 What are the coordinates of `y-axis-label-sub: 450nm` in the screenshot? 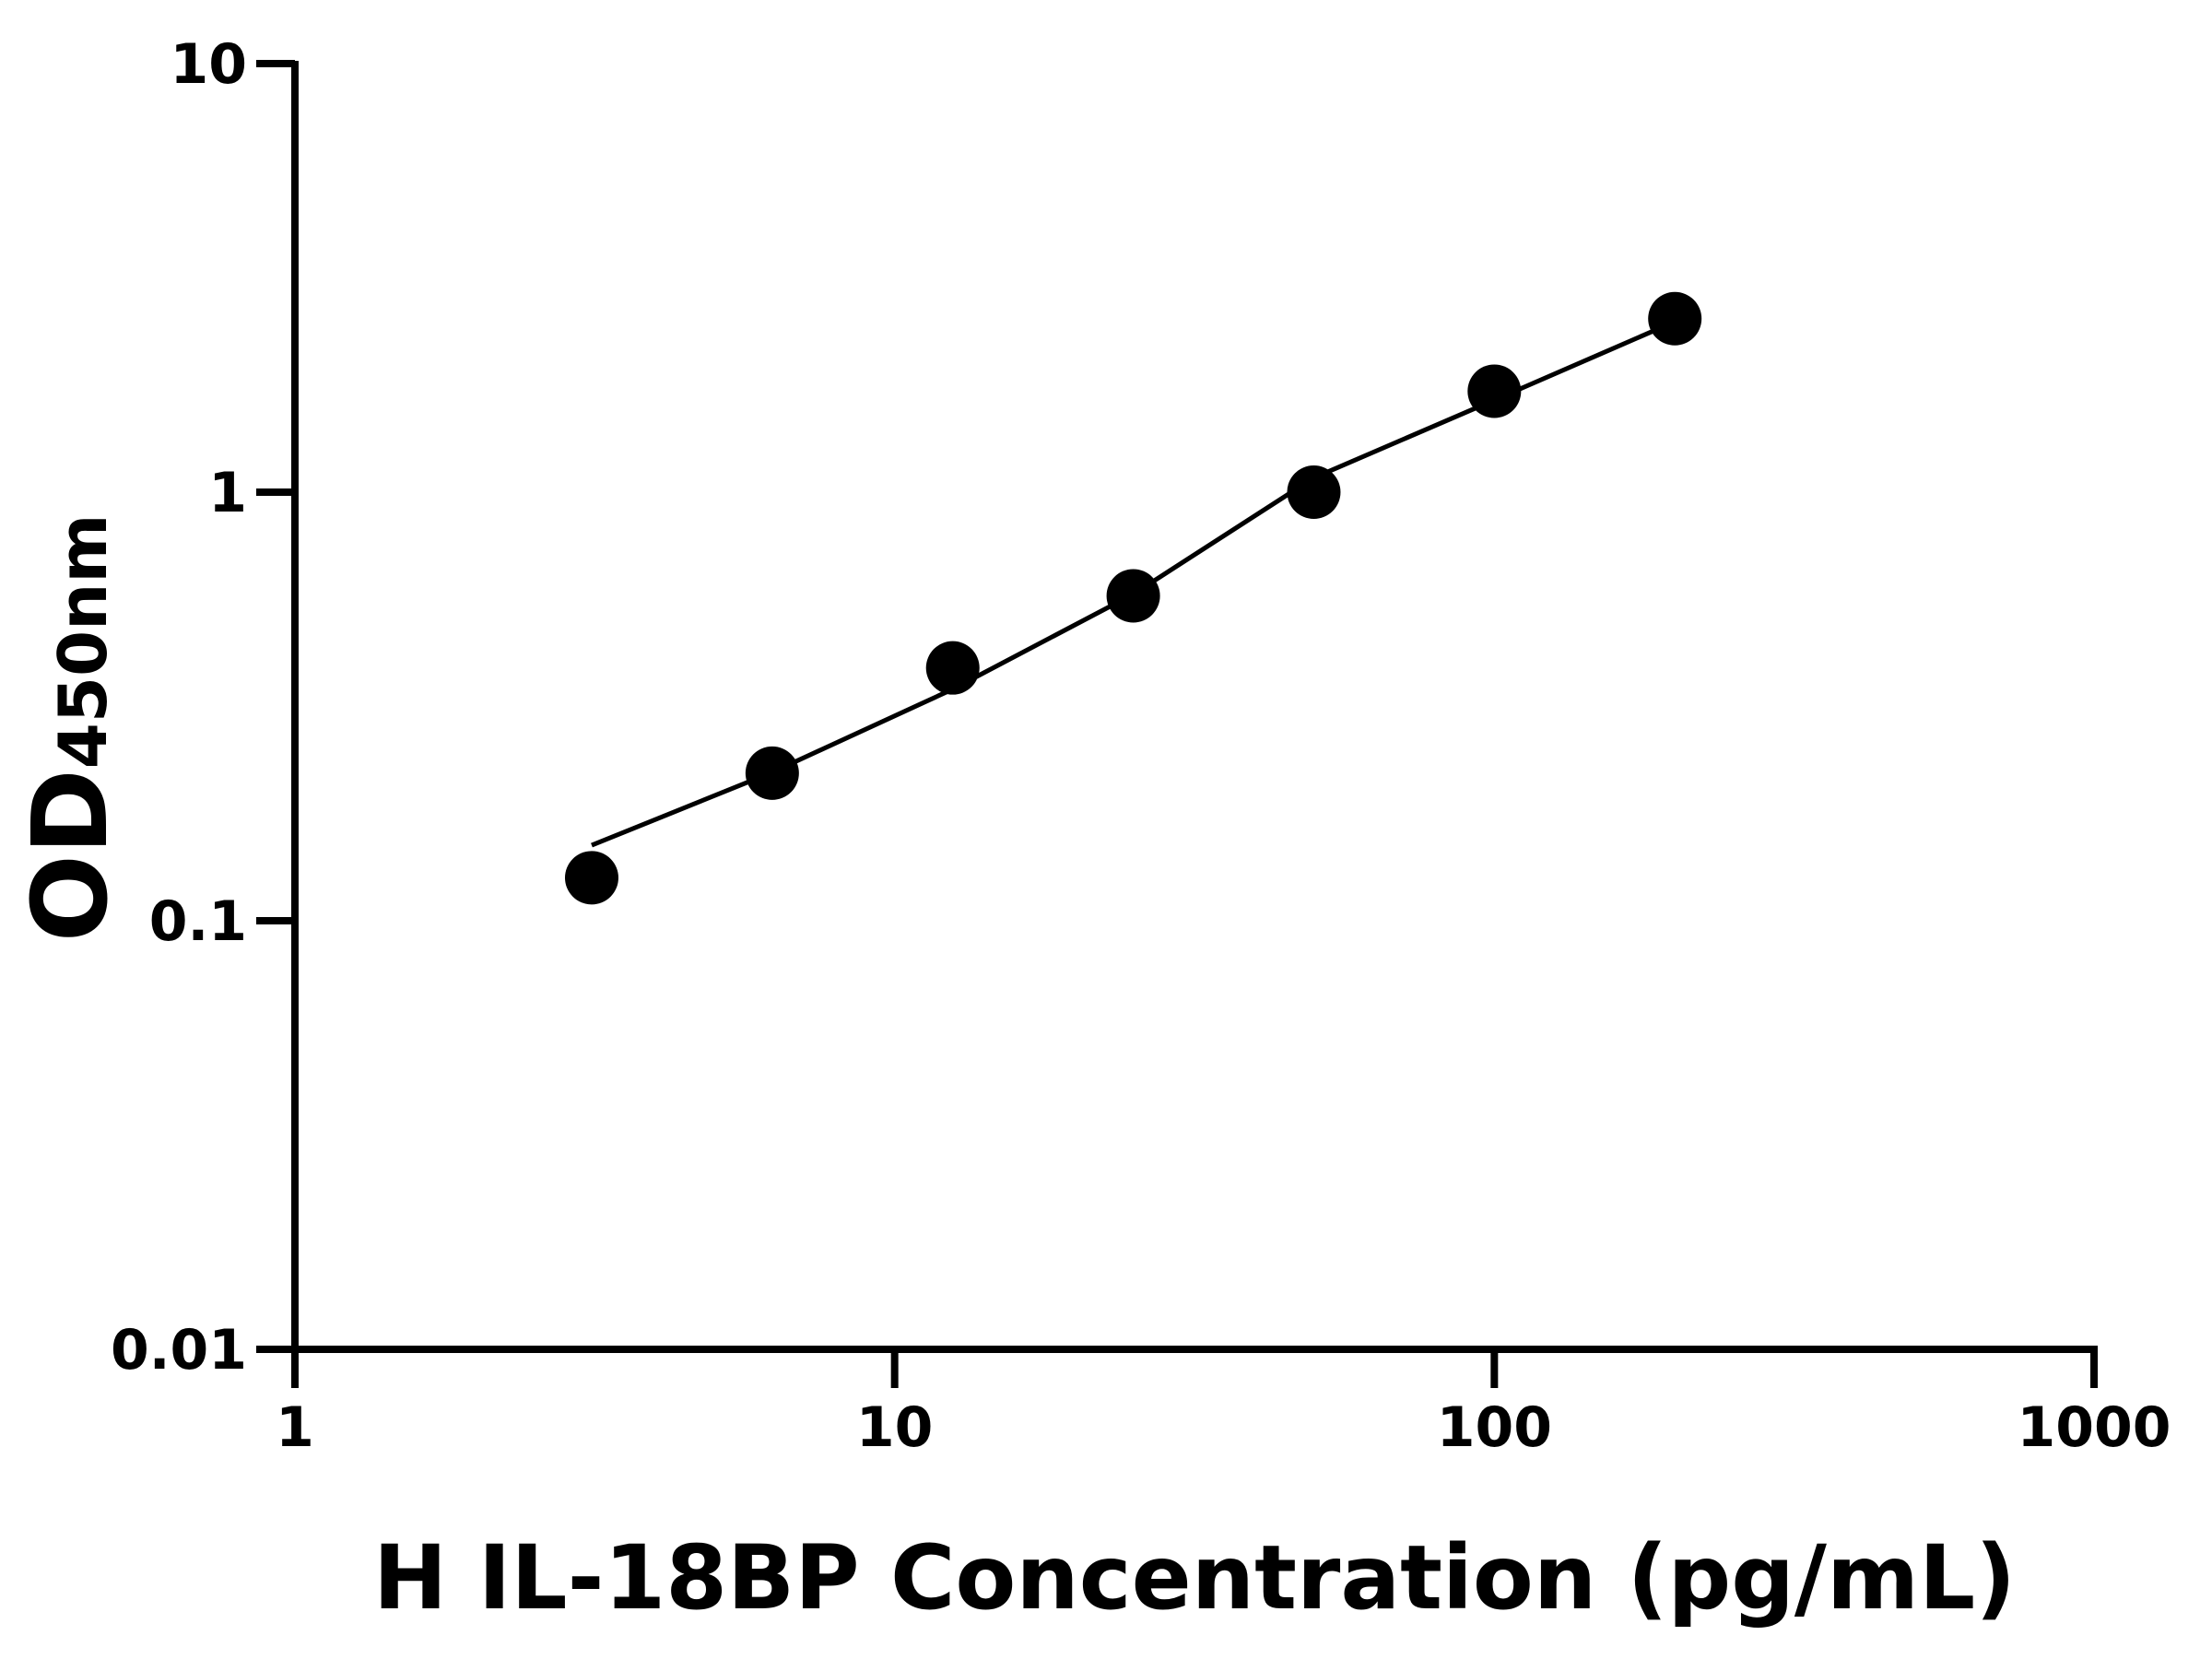 It's located at (83, 642).